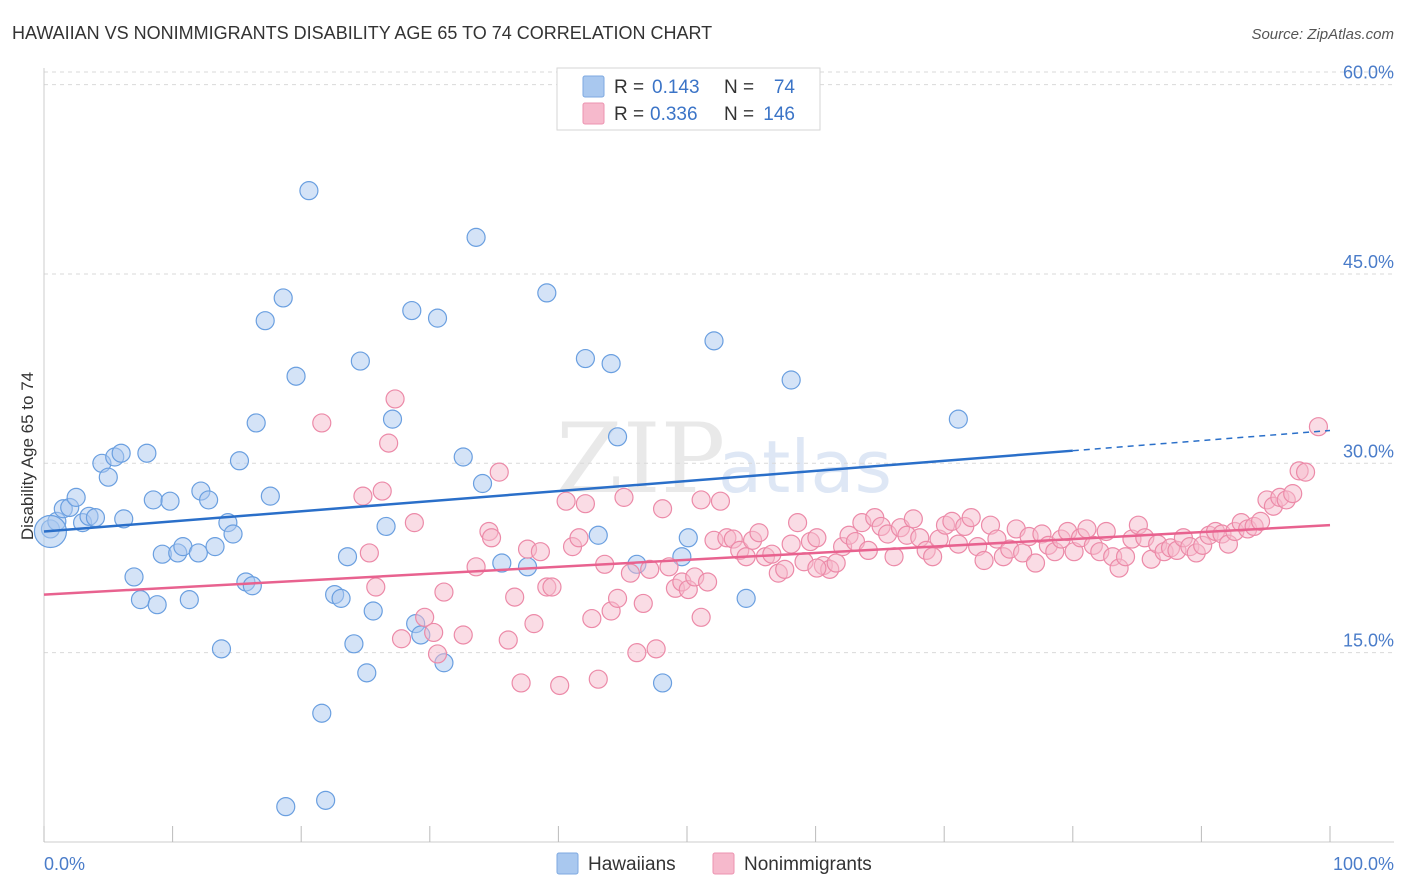 The image size is (1406, 892). Describe the element at coordinates (779, 114) in the screenshot. I see `legend-n-value-2: 146` at that location.